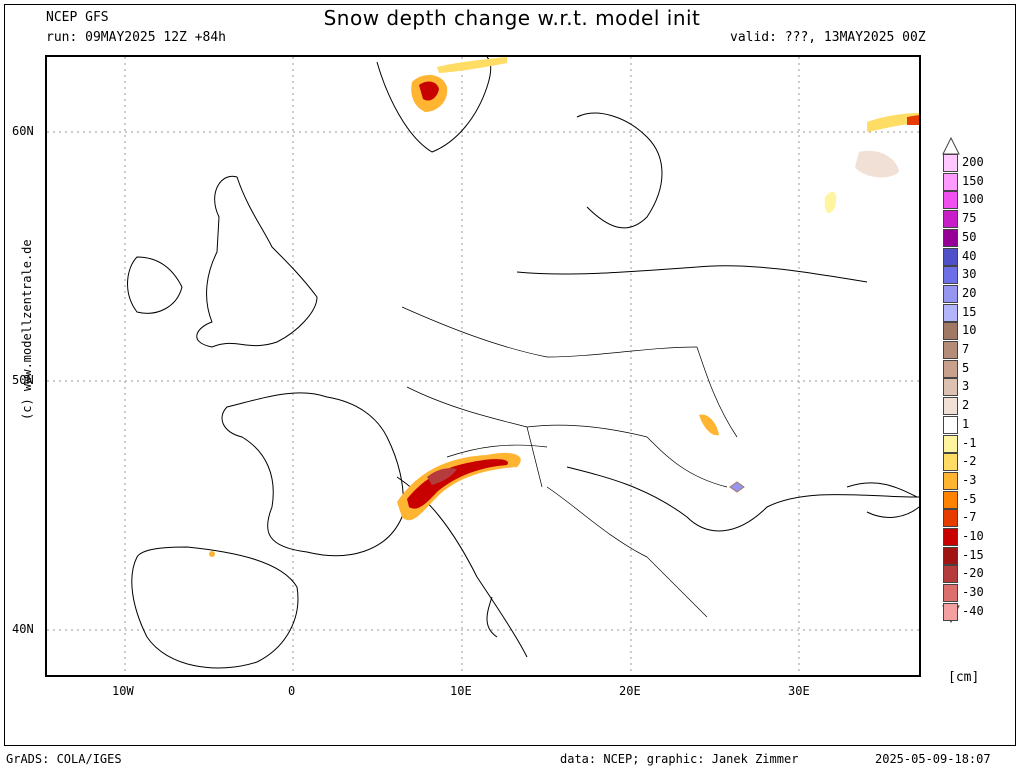 This screenshot has height=768, width=1024. What do you see at coordinates (973, 162) in the screenshot?
I see `legend-label: 200` at bounding box center [973, 162].